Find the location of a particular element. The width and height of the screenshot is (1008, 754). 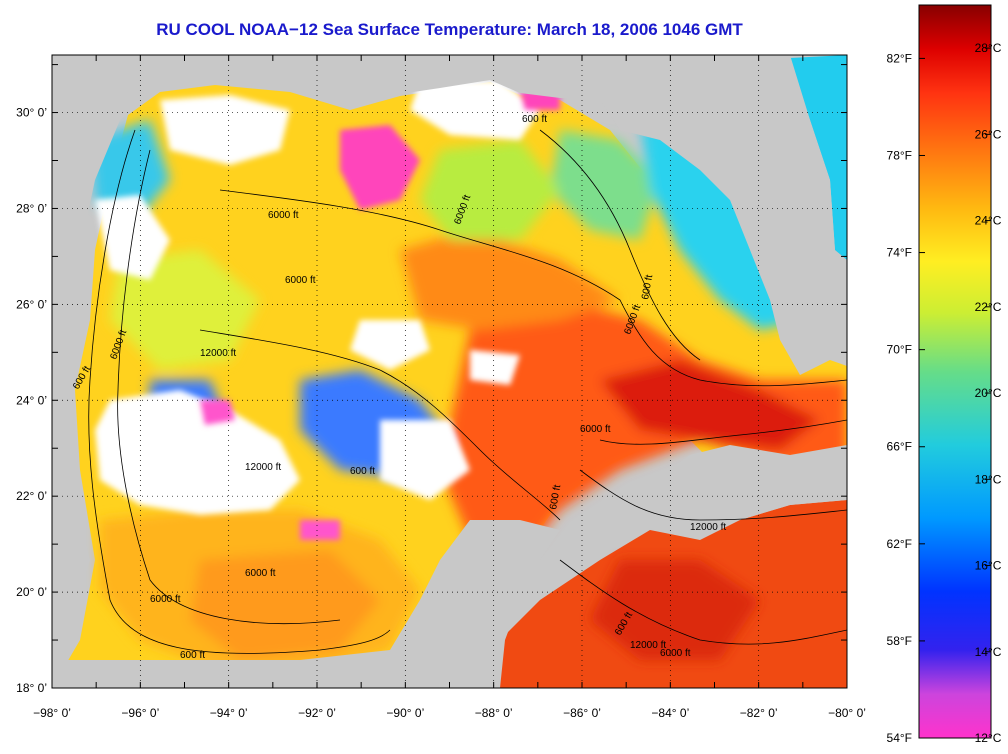

celsius-label: 26°C is located at coordinates (988, 134).